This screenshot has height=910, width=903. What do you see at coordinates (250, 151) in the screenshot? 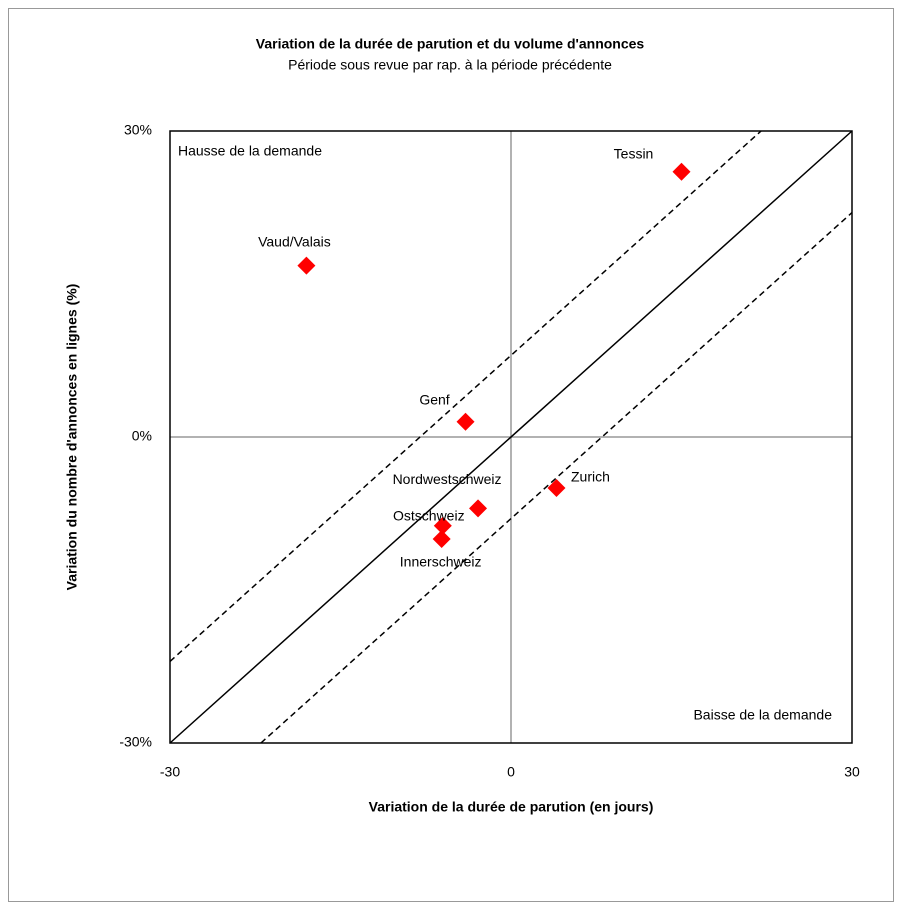
I see `annotation: Hausse de la demande` at bounding box center [250, 151].